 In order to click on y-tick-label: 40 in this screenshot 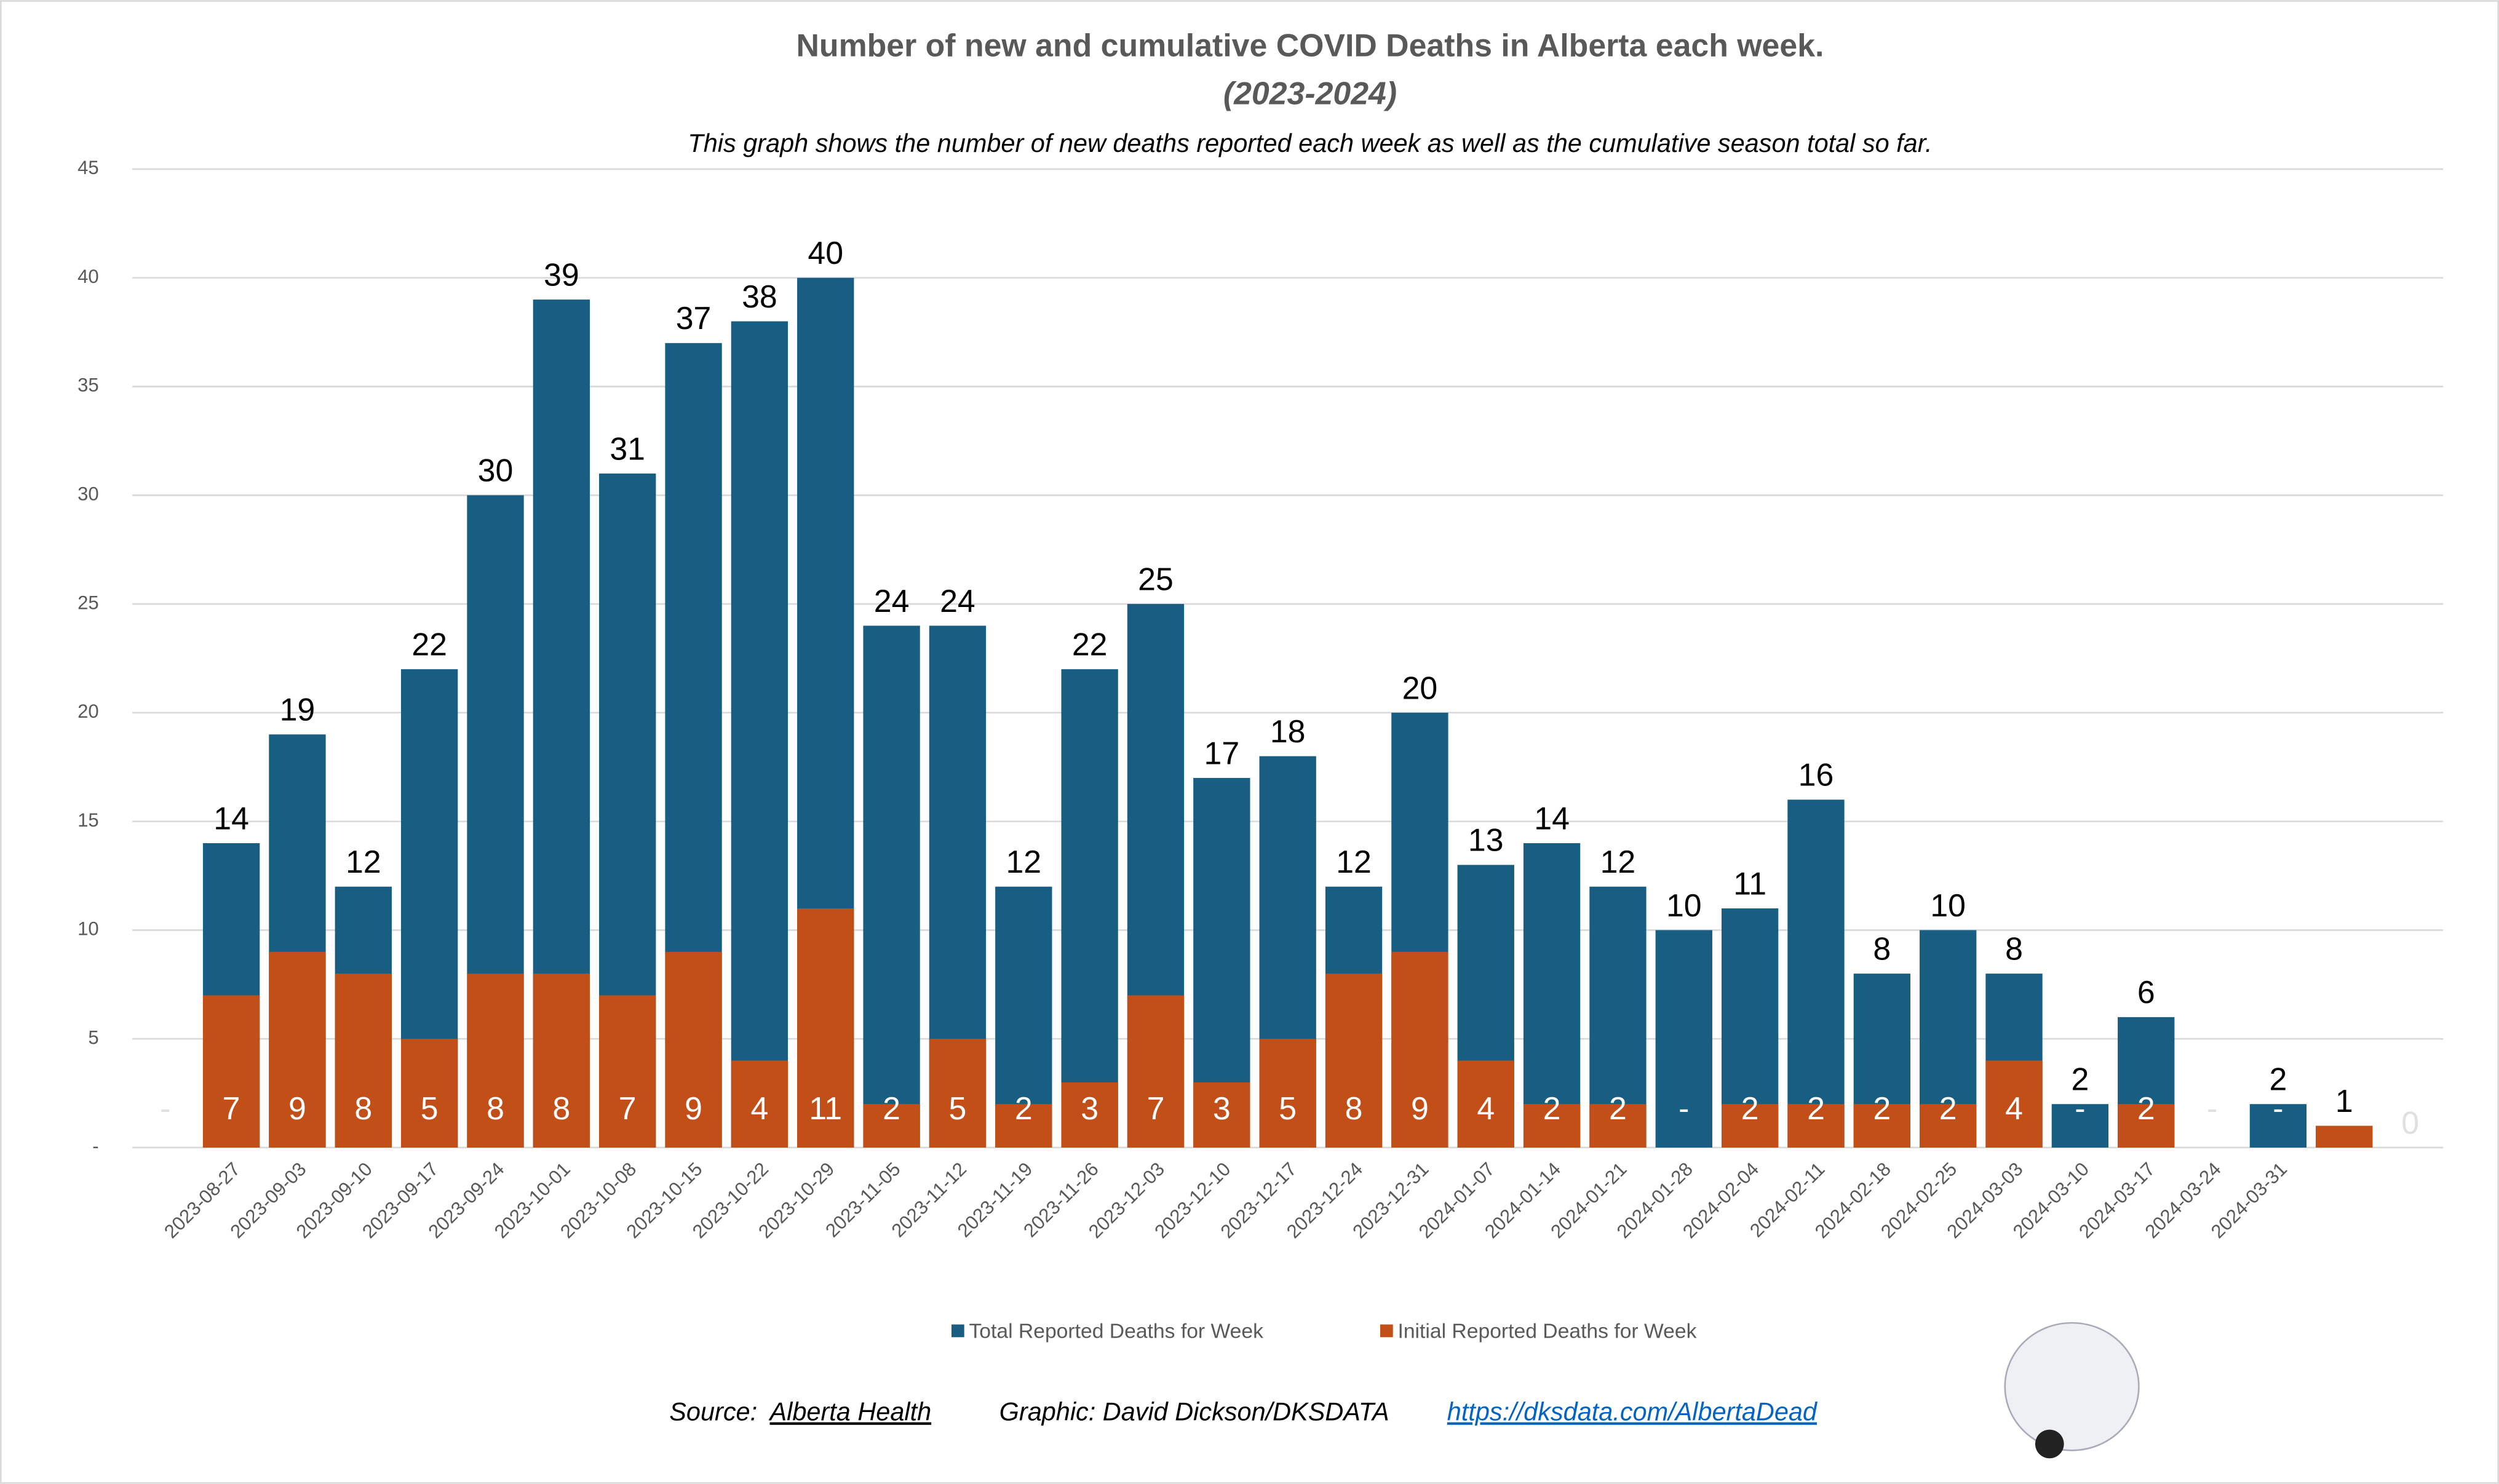, I will do `click(88, 276)`.